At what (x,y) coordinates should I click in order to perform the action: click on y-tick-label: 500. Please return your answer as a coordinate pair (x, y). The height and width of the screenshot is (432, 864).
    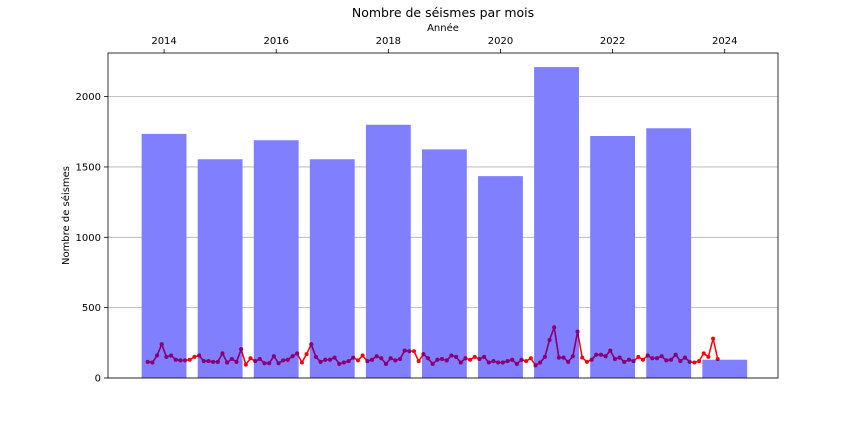
    Looking at the image, I should click on (91, 308).